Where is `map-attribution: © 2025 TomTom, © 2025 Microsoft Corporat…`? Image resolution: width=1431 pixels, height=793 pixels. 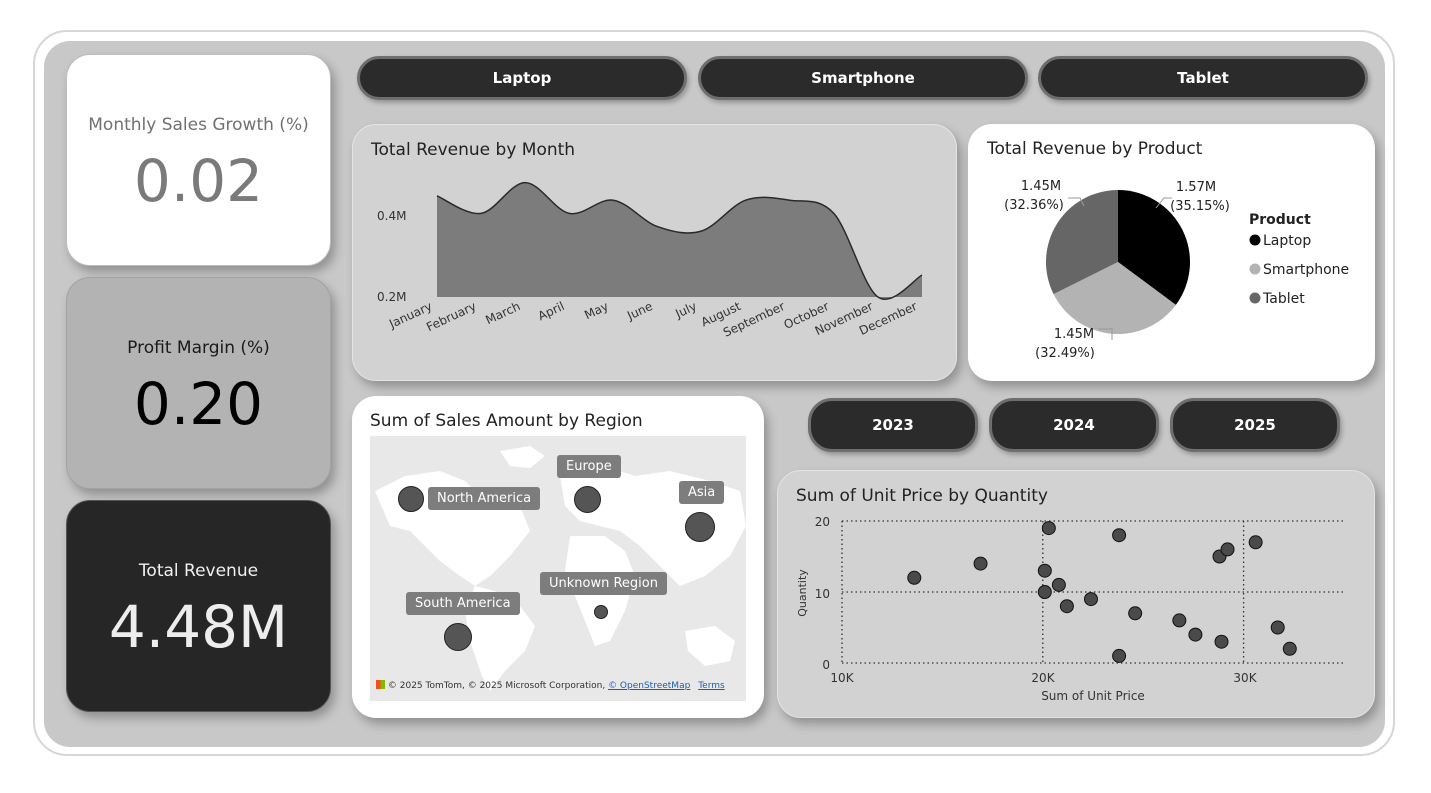 map-attribution: © 2025 TomTom, © 2025 Microsoft Corporat… is located at coordinates (550, 685).